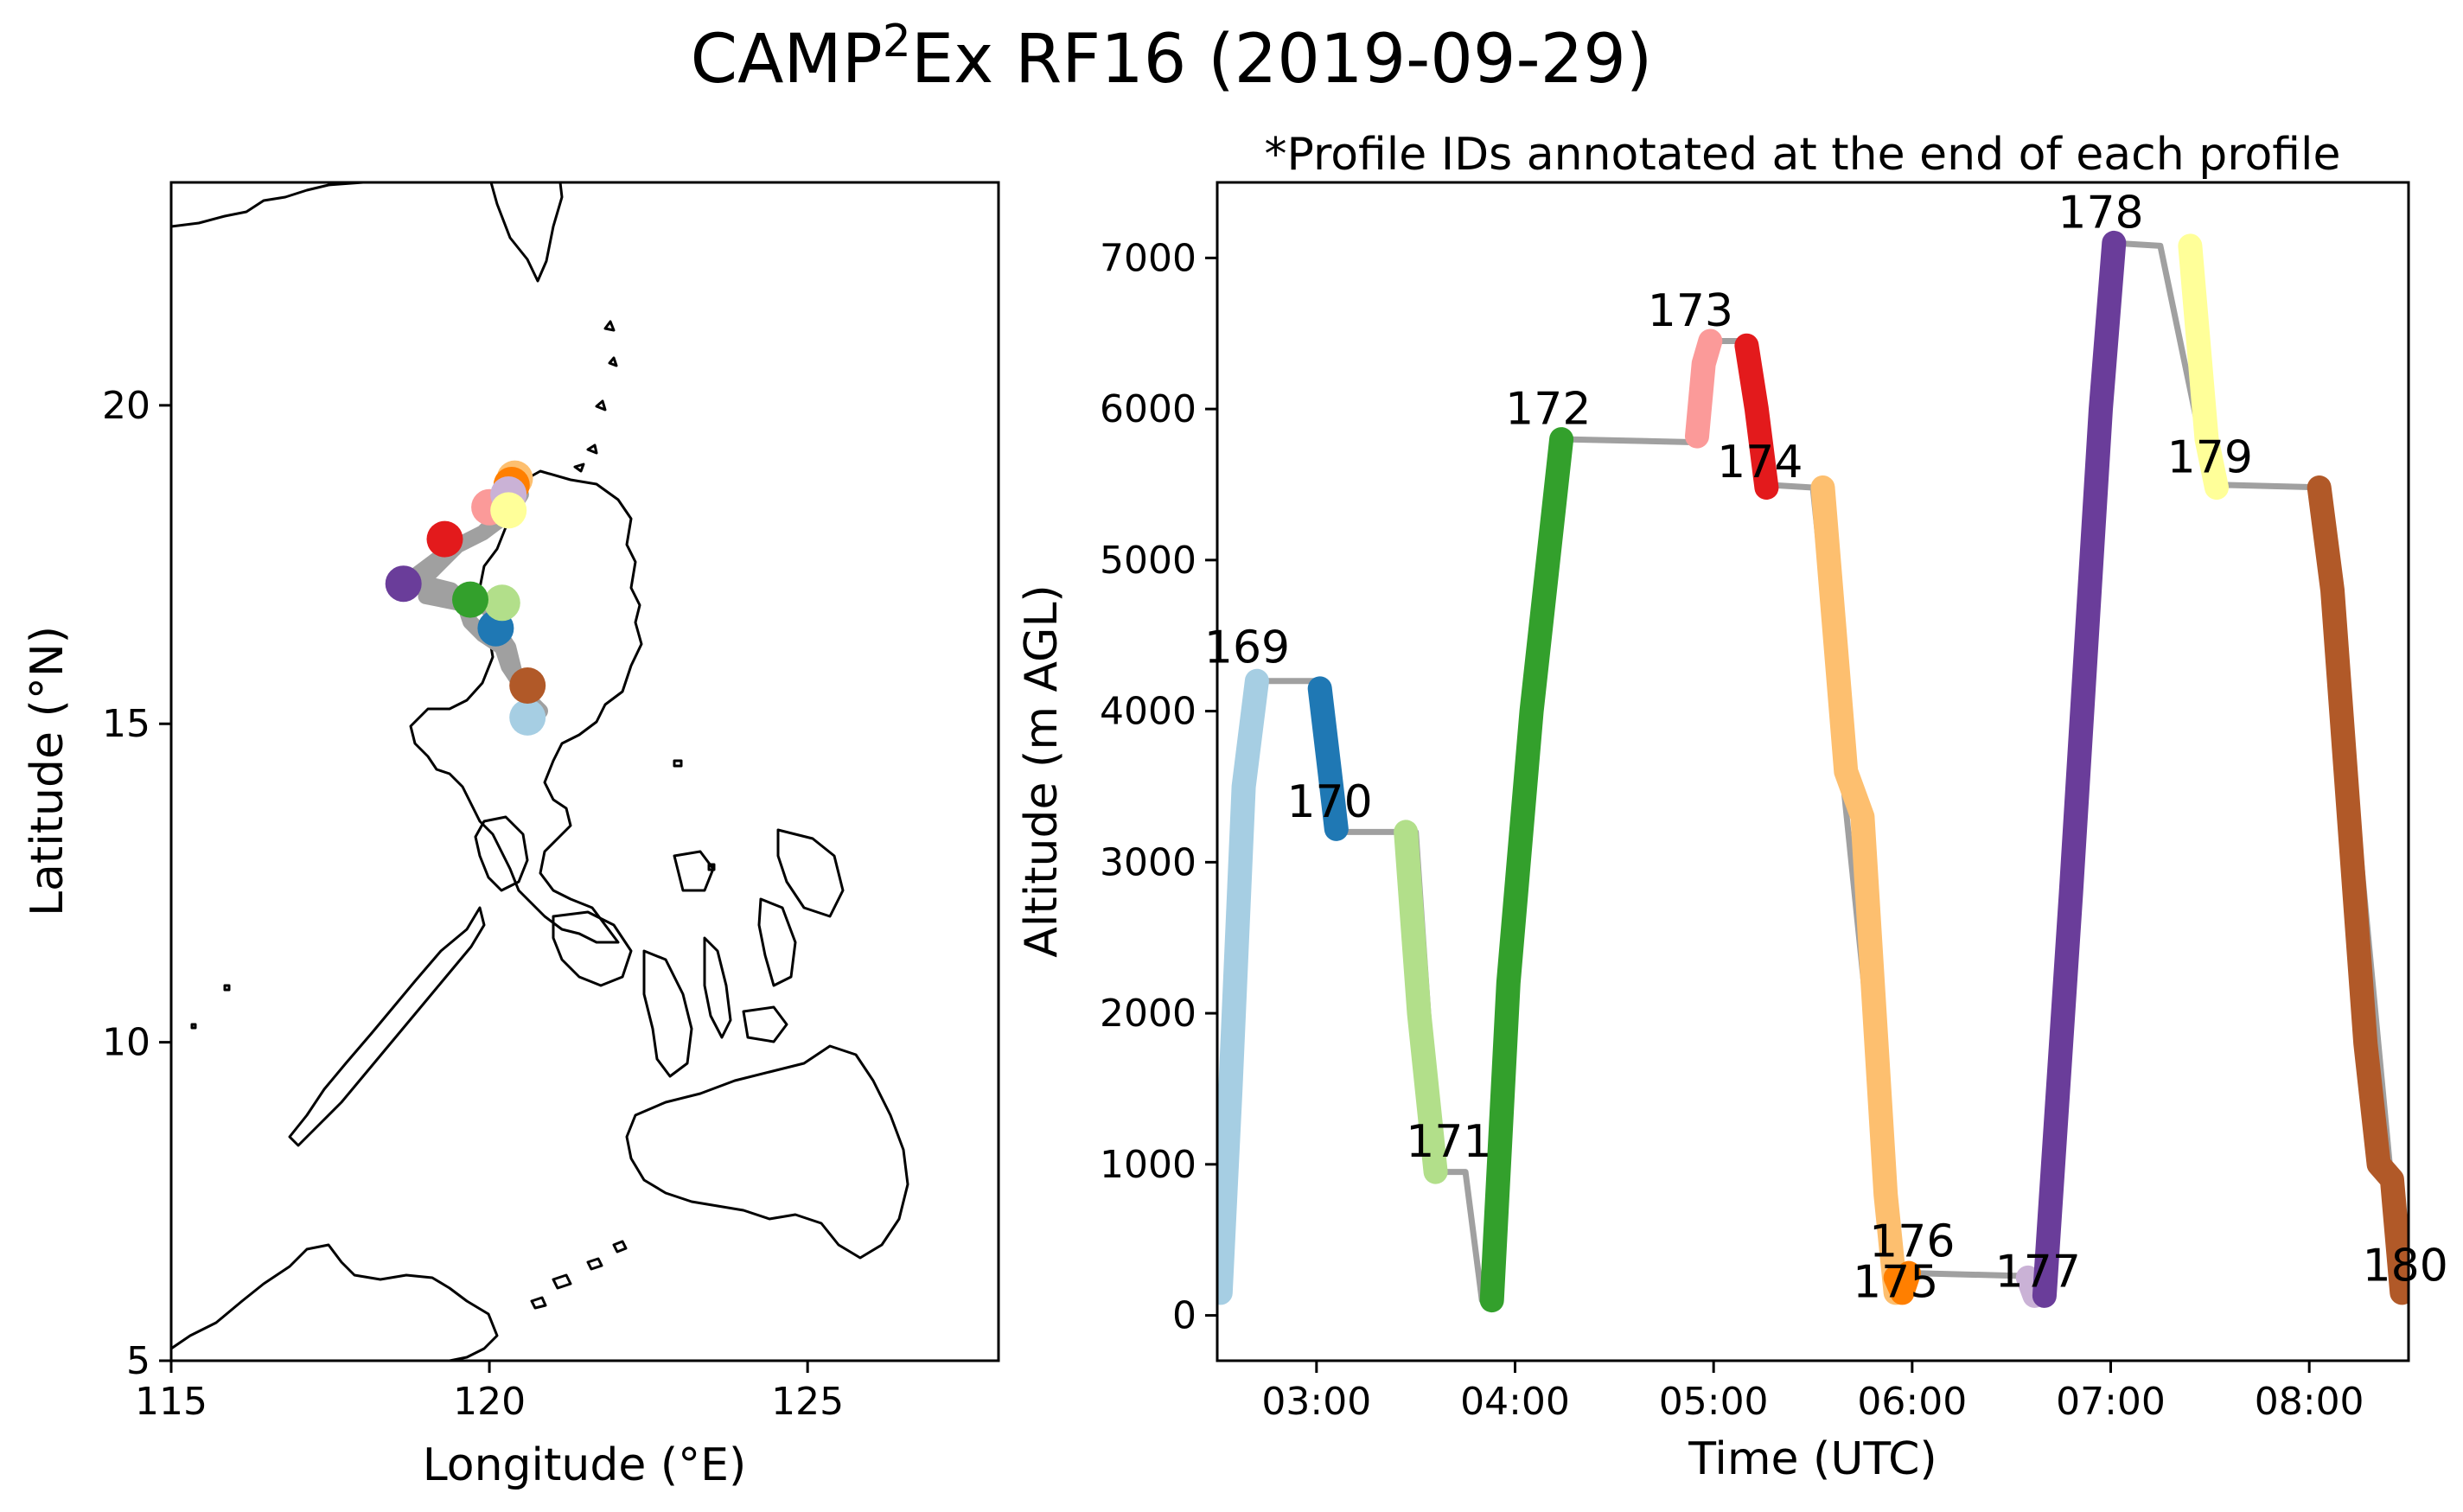 Image resolution: width=2463 pixels, height=1512 pixels. What do you see at coordinates (1548, 410) in the screenshot?
I see `profile-label-172: 172` at bounding box center [1548, 410].